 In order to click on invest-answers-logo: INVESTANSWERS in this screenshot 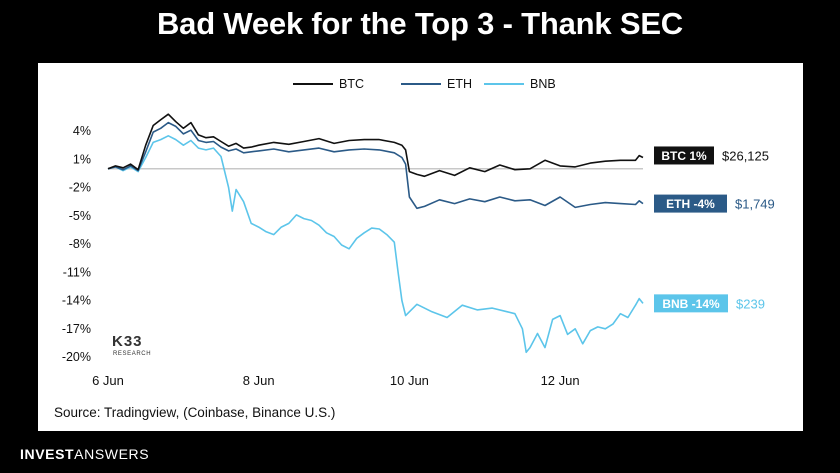, I will do `click(84, 454)`.